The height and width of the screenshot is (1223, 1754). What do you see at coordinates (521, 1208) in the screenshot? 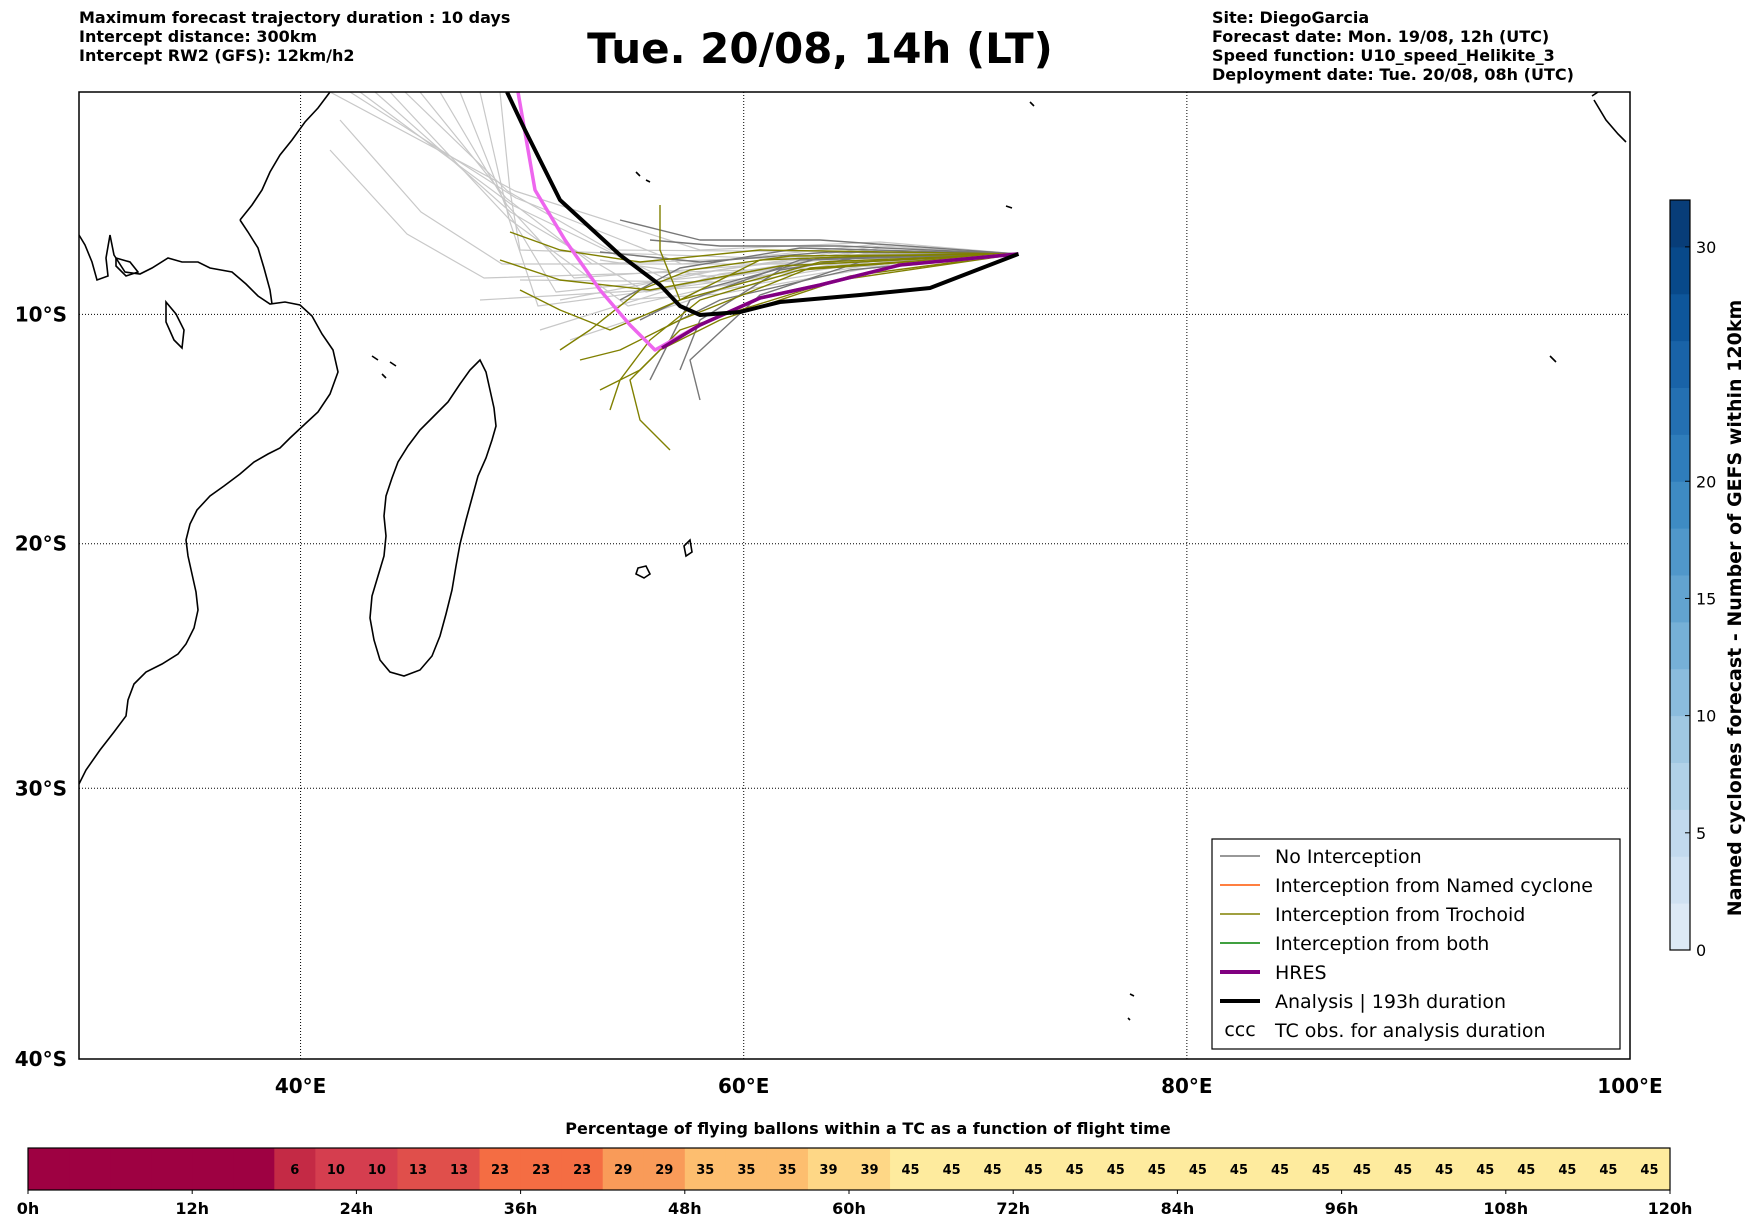
I see `time-tick-label: 36h` at bounding box center [521, 1208].